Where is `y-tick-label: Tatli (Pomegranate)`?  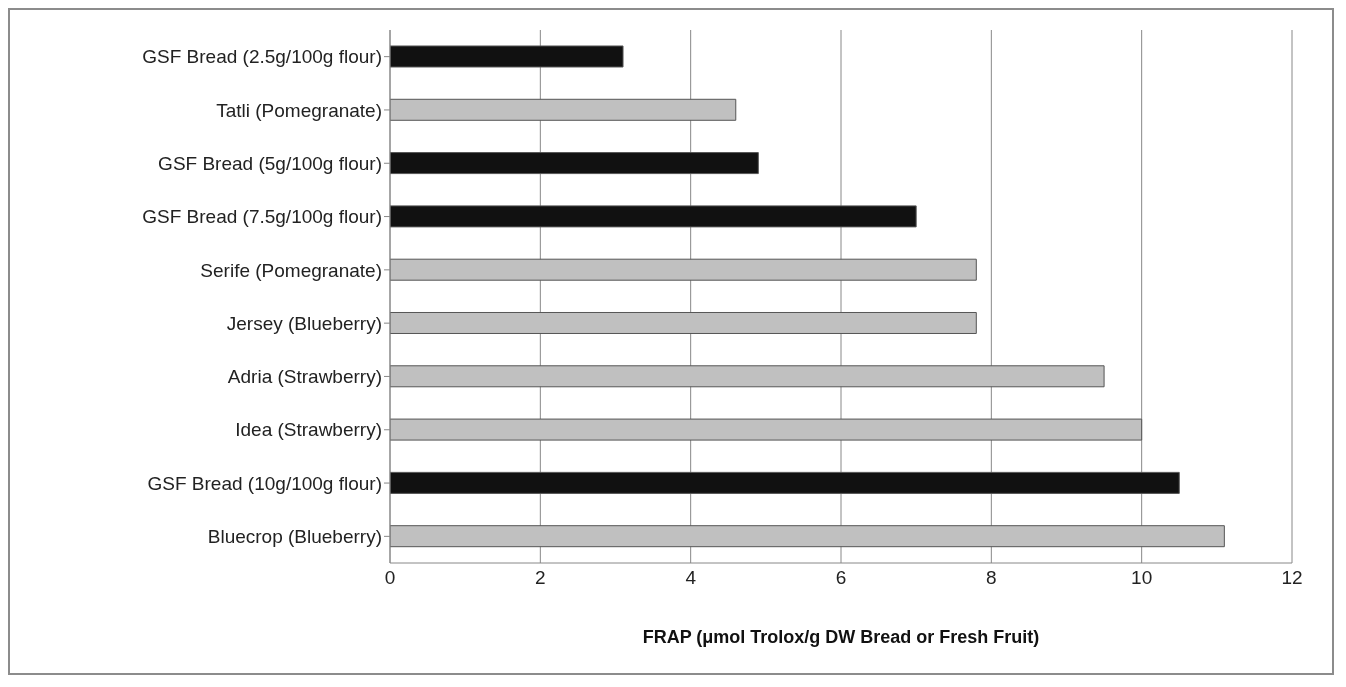
y-tick-label: Tatli (Pomegranate) is located at coordinates (299, 110).